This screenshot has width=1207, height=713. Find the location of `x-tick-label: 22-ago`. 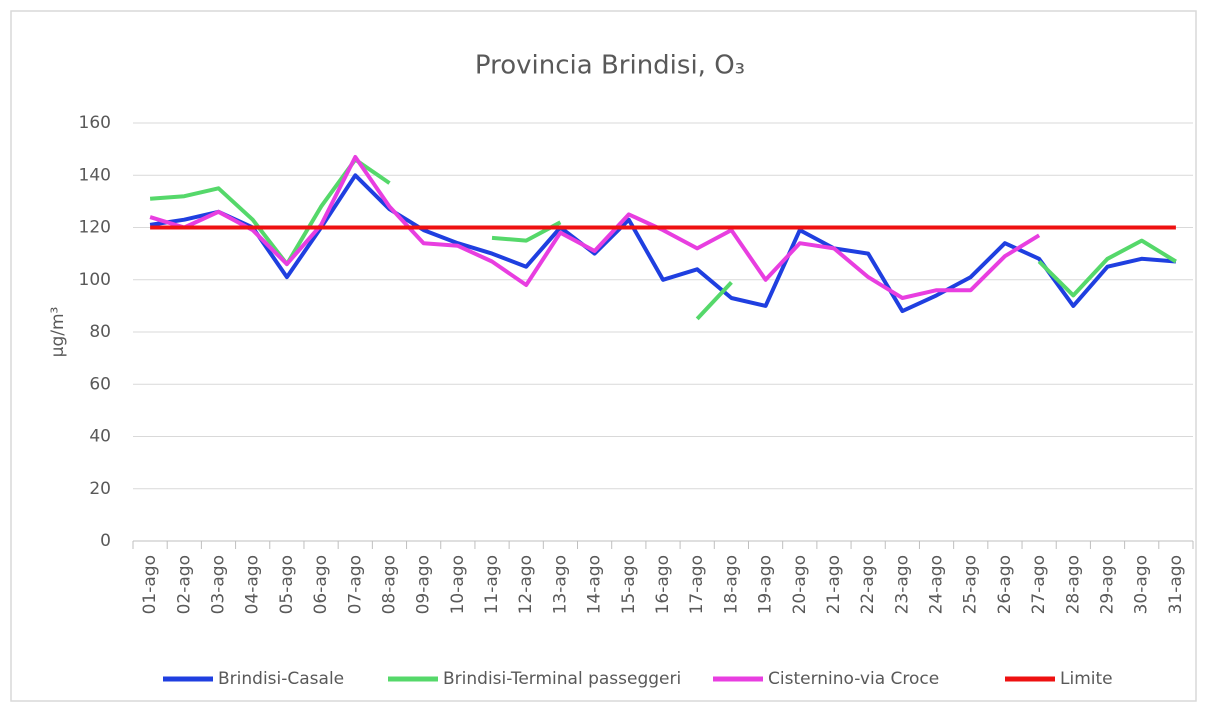

x-tick-label: 22-ago is located at coordinates (868, 584).